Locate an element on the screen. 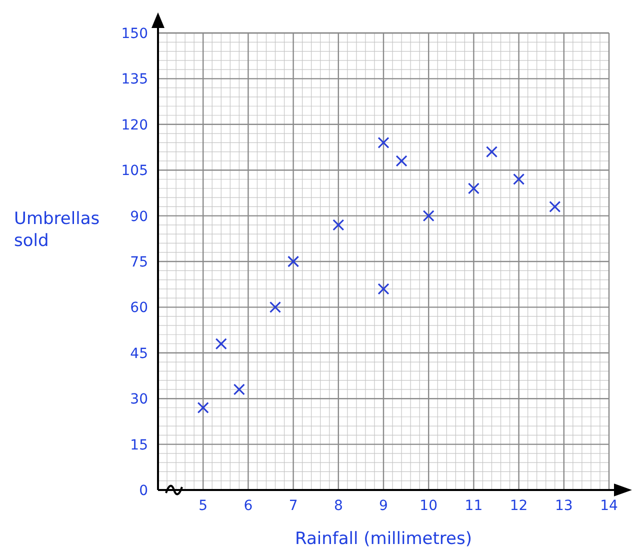 The image size is (643, 550). x-tick-label: 14 is located at coordinates (609, 506).